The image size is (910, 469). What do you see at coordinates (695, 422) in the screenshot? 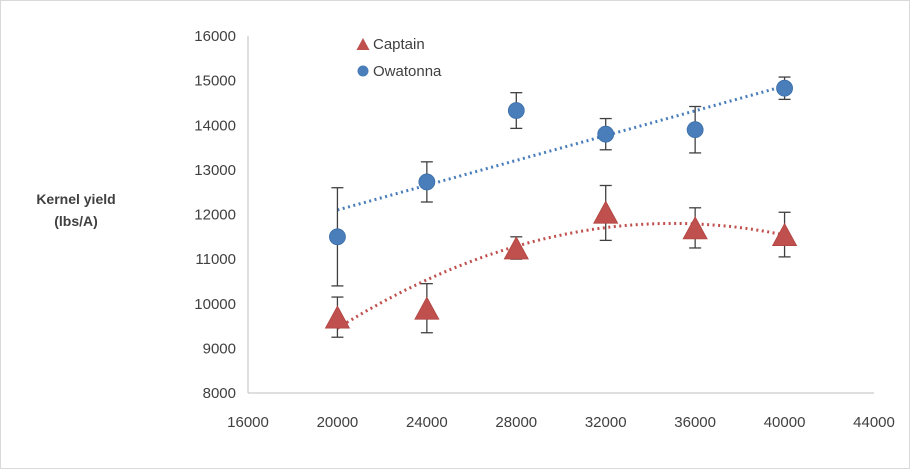
I see `x-tick-label: 36000` at bounding box center [695, 422].